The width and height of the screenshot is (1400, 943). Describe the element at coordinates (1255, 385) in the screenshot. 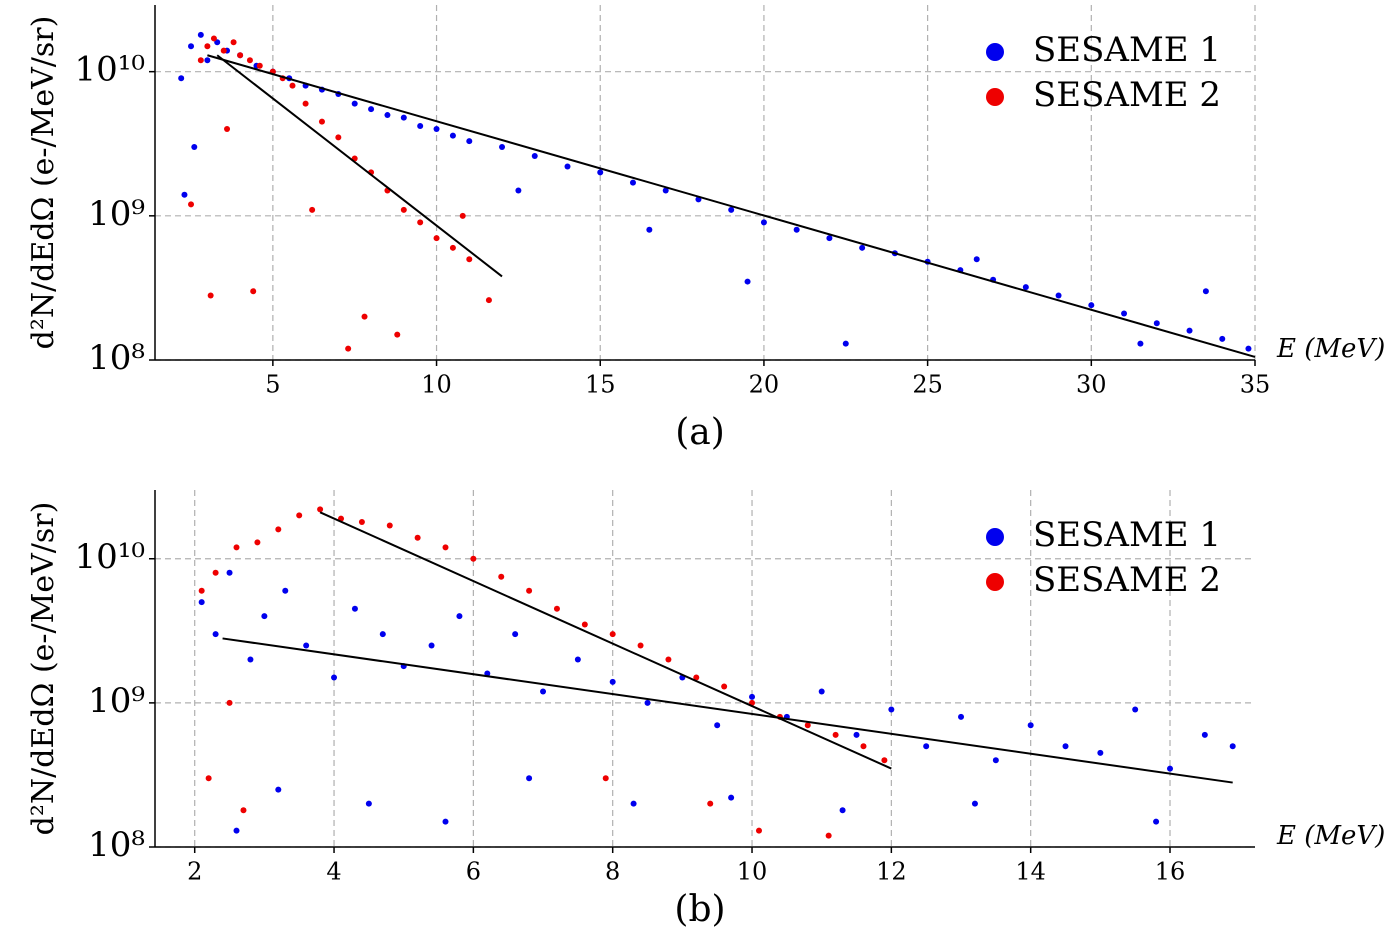

I see `x-tick-label: 35` at that location.